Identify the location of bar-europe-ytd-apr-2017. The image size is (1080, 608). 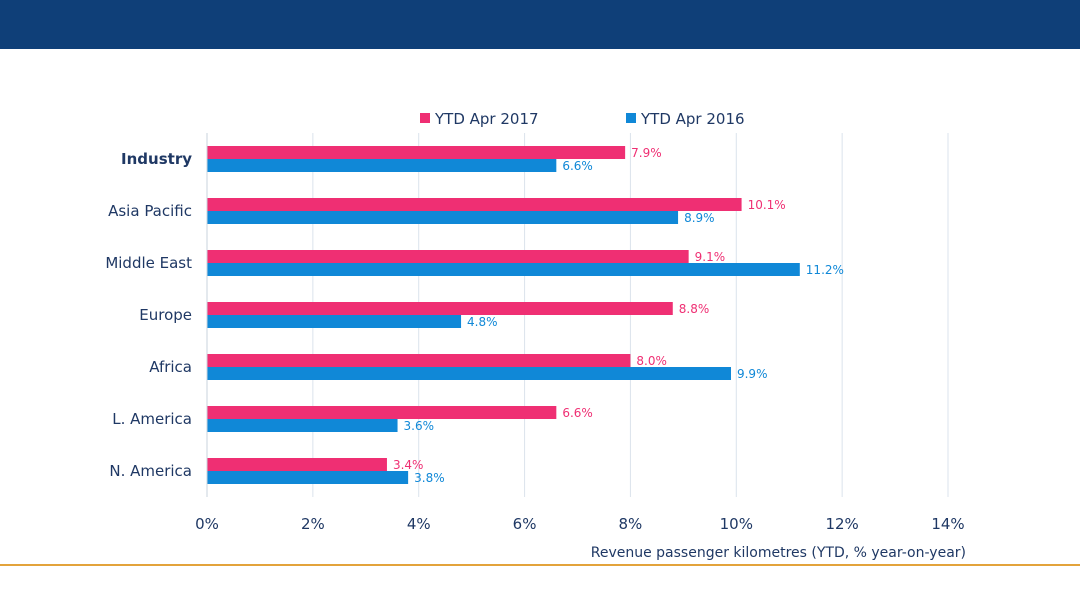
(440, 308).